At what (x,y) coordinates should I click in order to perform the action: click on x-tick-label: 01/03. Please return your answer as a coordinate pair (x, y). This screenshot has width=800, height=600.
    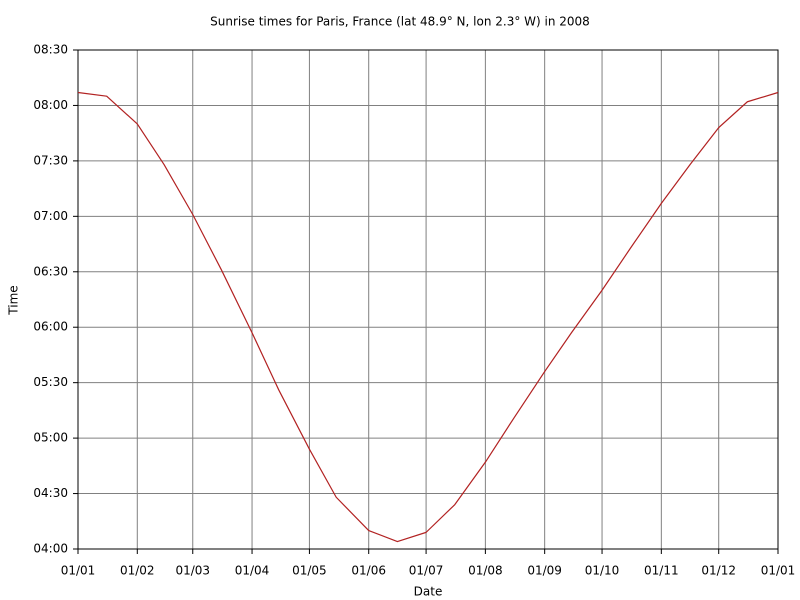
    Looking at the image, I should click on (192, 571).